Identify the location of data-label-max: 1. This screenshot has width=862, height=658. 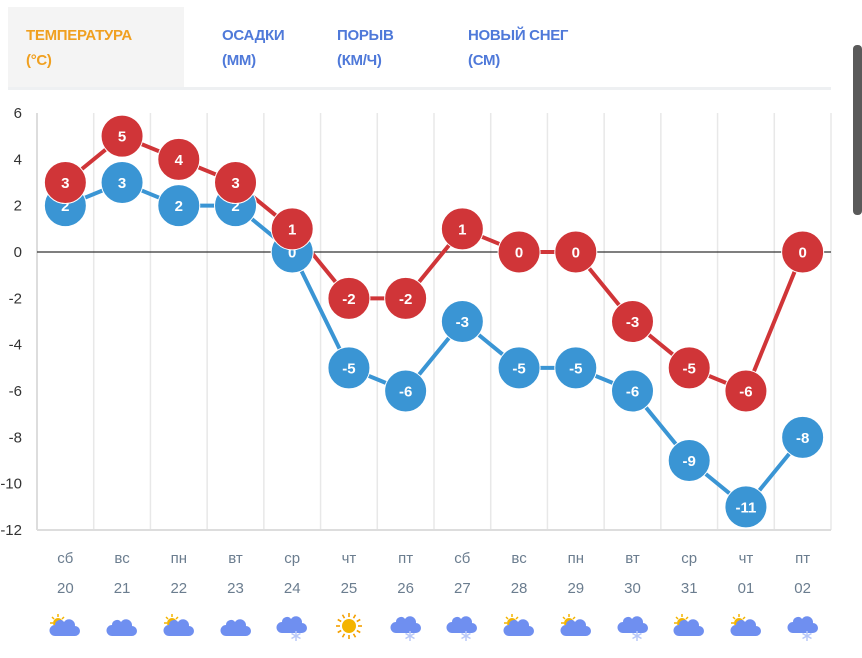
(462, 229).